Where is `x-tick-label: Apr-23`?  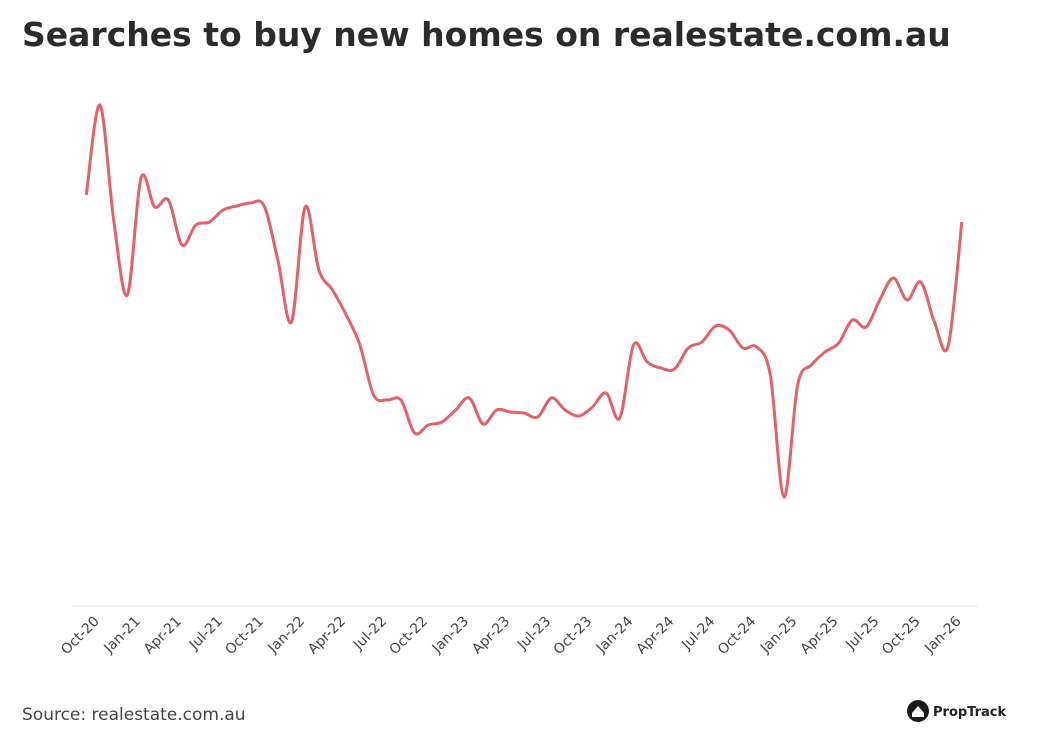
x-tick-label: Apr-23 is located at coordinates (491, 636).